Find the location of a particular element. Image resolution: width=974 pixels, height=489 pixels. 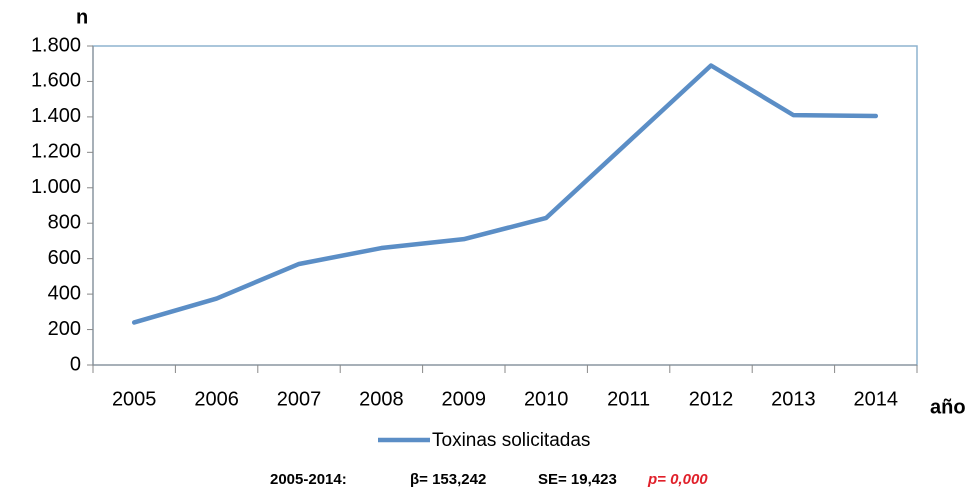

x-axis-label: año is located at coordinates (948, 407).